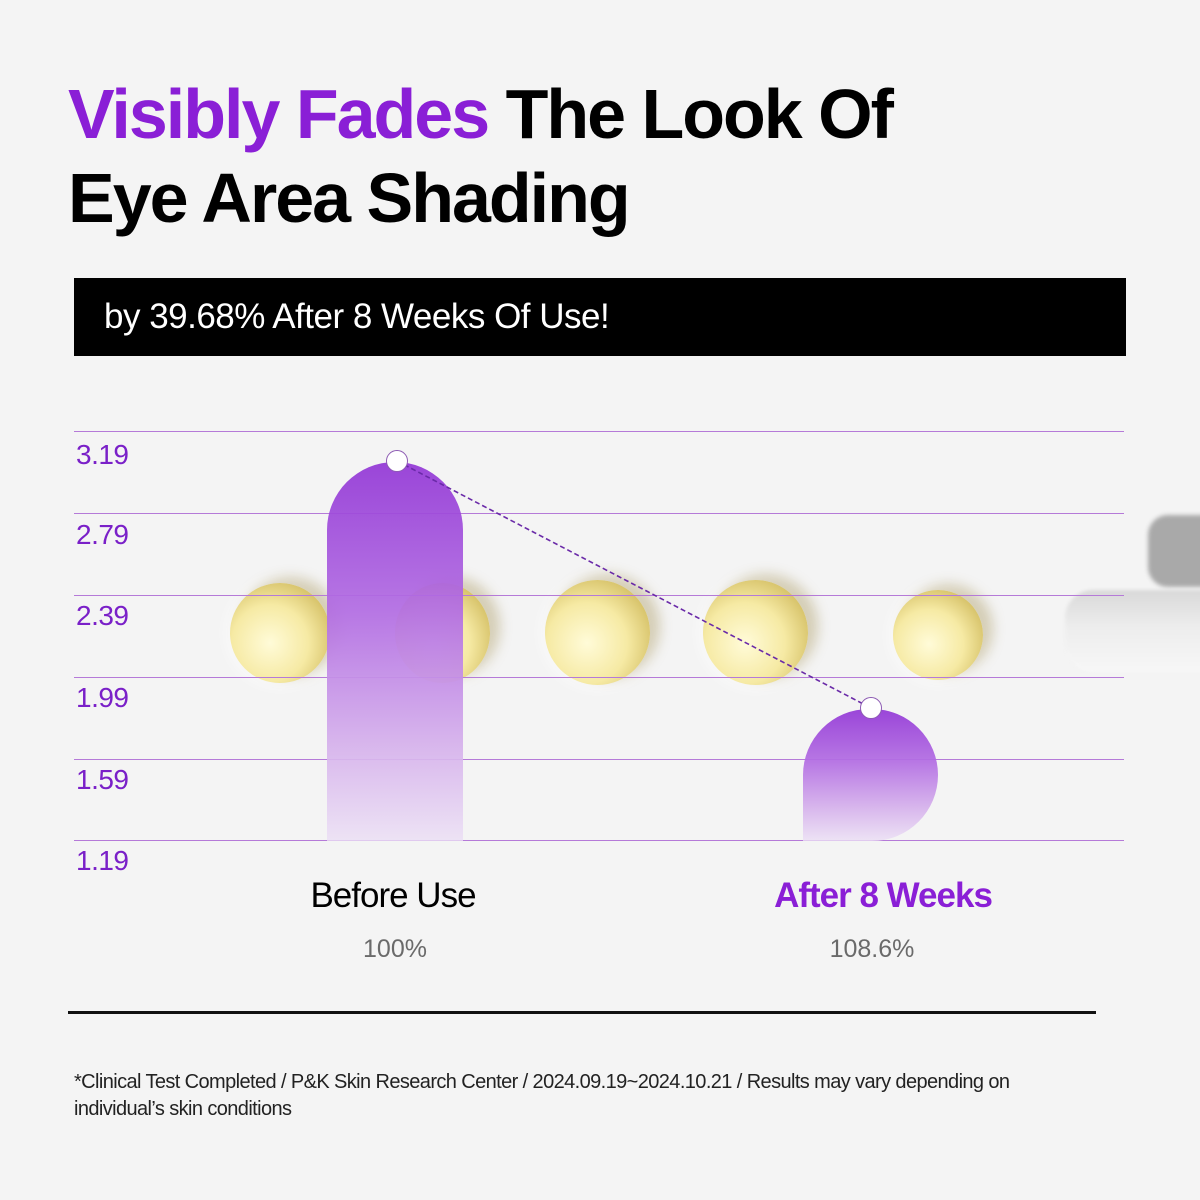  What do you see at coordinates (395, 949) in the screenshot?
I see `value-label-before-use: 100%` at bounding box center [395, 949].